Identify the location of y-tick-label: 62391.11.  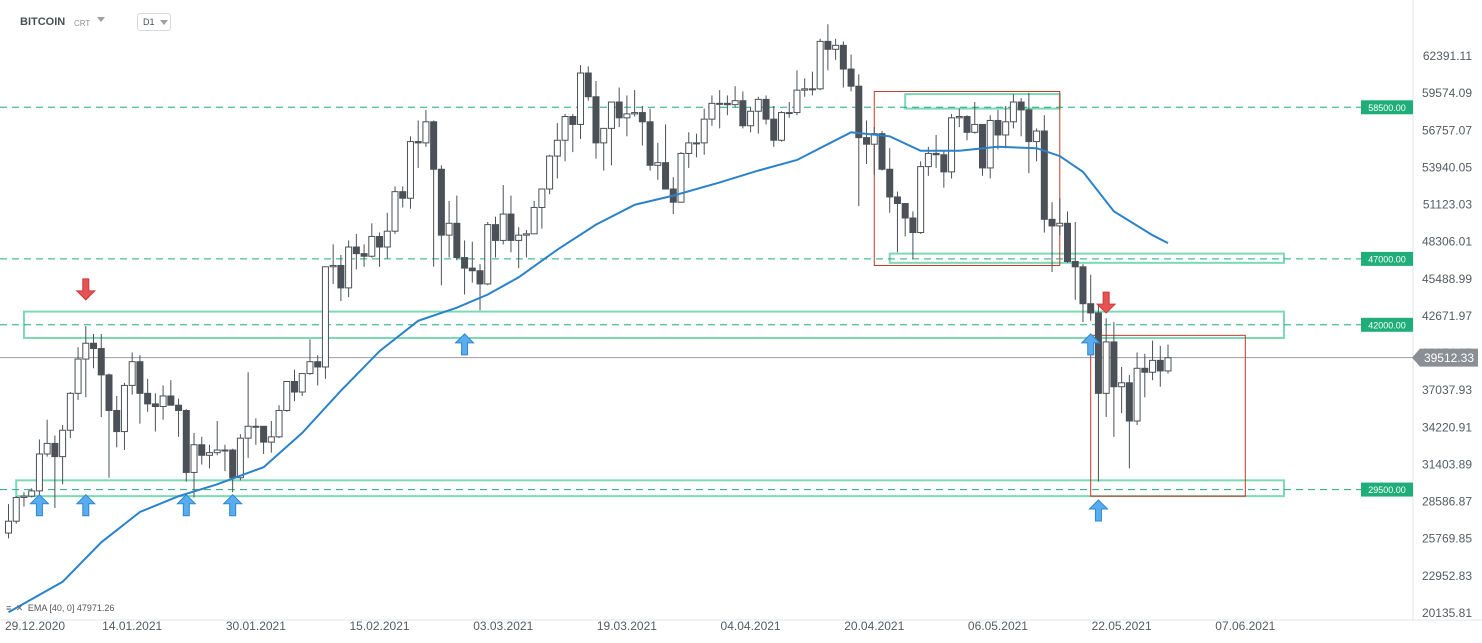
(1447, 56).